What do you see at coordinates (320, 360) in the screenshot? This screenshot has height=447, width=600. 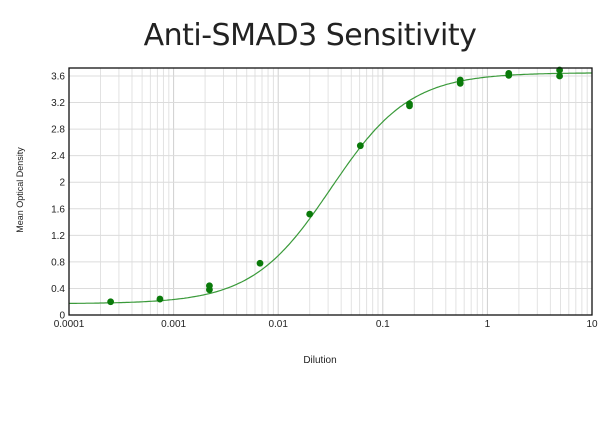 I see `x-axis-label: Dilution` at bounding box center [320, 360].